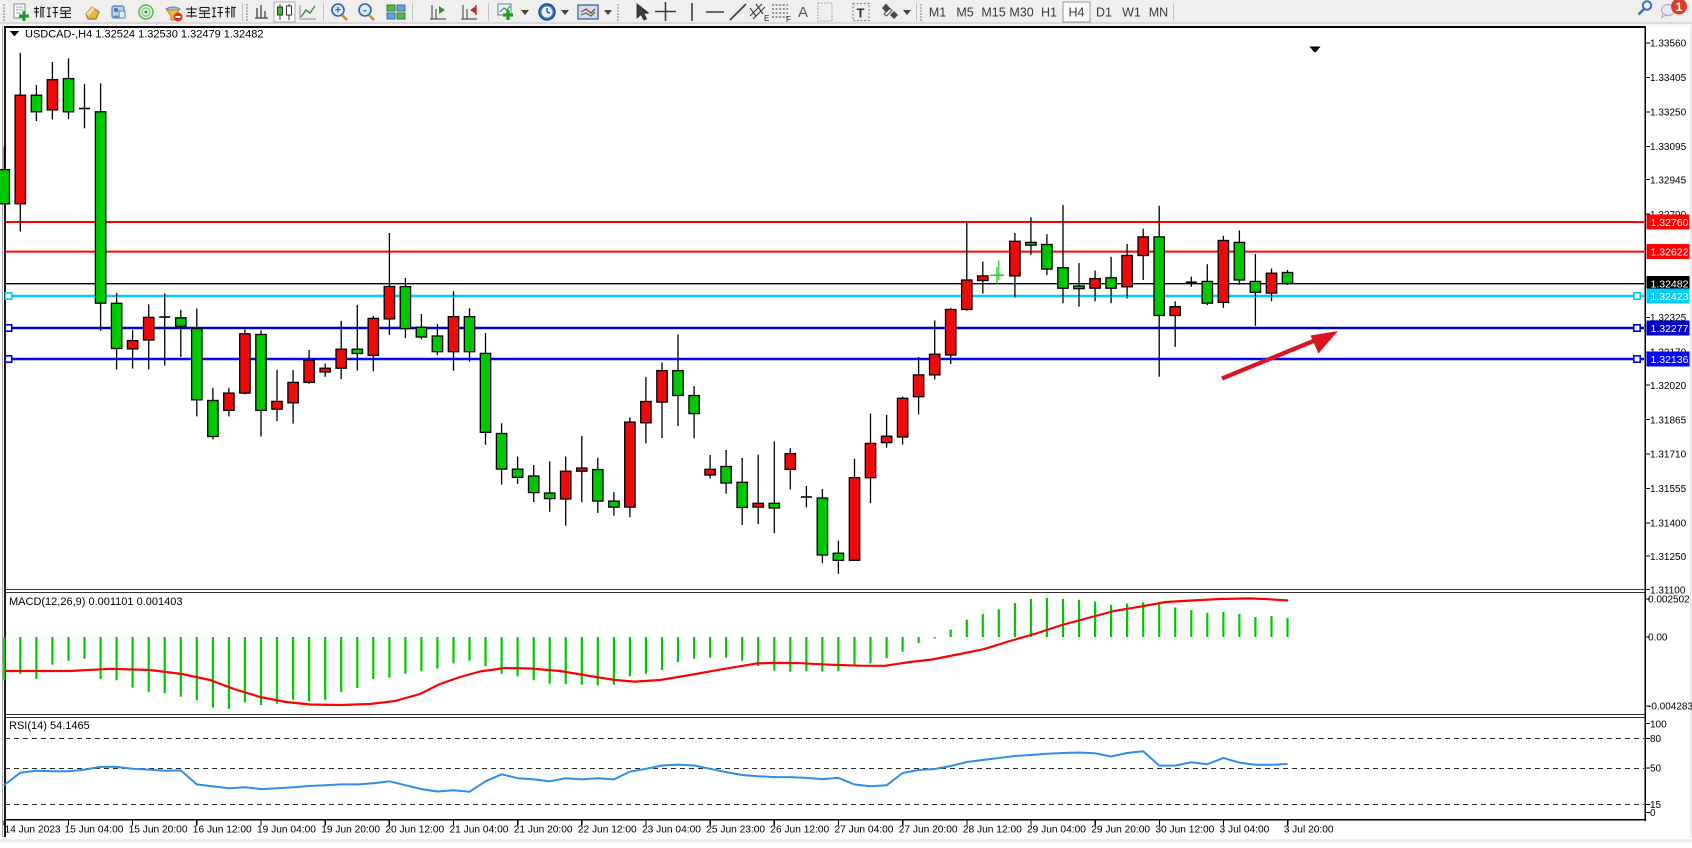 This screenshot has width=1692, height=848. I want to click on svg-text: 23 Jun 04:00, so click(671, 830).